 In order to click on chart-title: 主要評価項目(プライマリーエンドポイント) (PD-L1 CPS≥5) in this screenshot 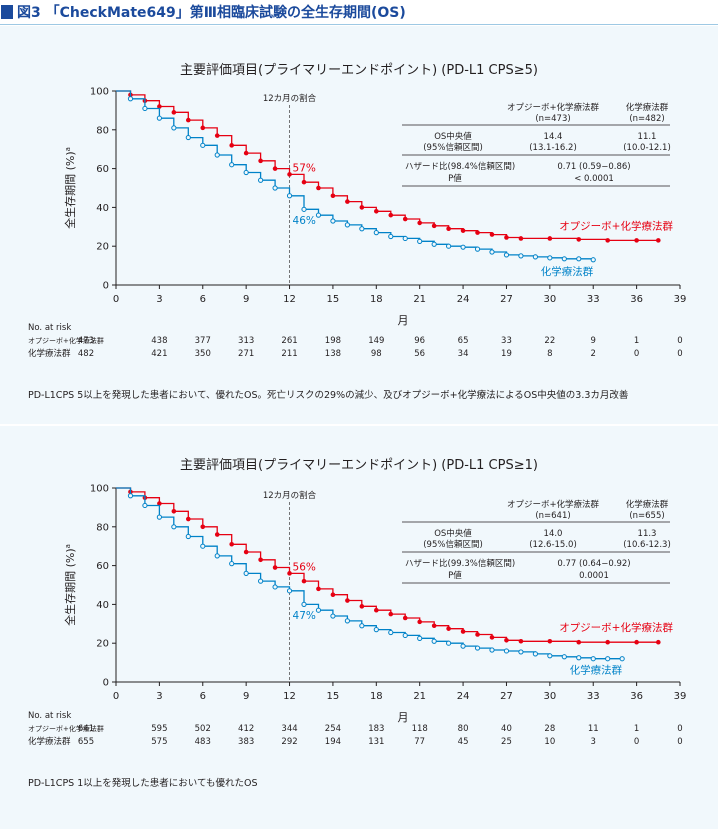, I will do `click(359, 70)`.